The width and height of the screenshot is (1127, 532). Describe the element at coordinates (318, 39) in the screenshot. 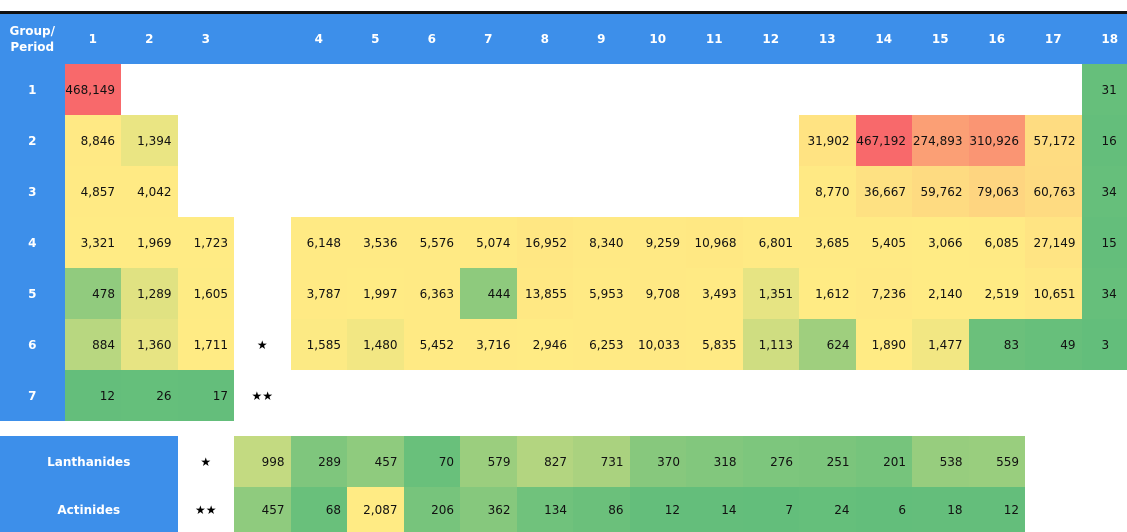

I see `group-label: 4` at that location.